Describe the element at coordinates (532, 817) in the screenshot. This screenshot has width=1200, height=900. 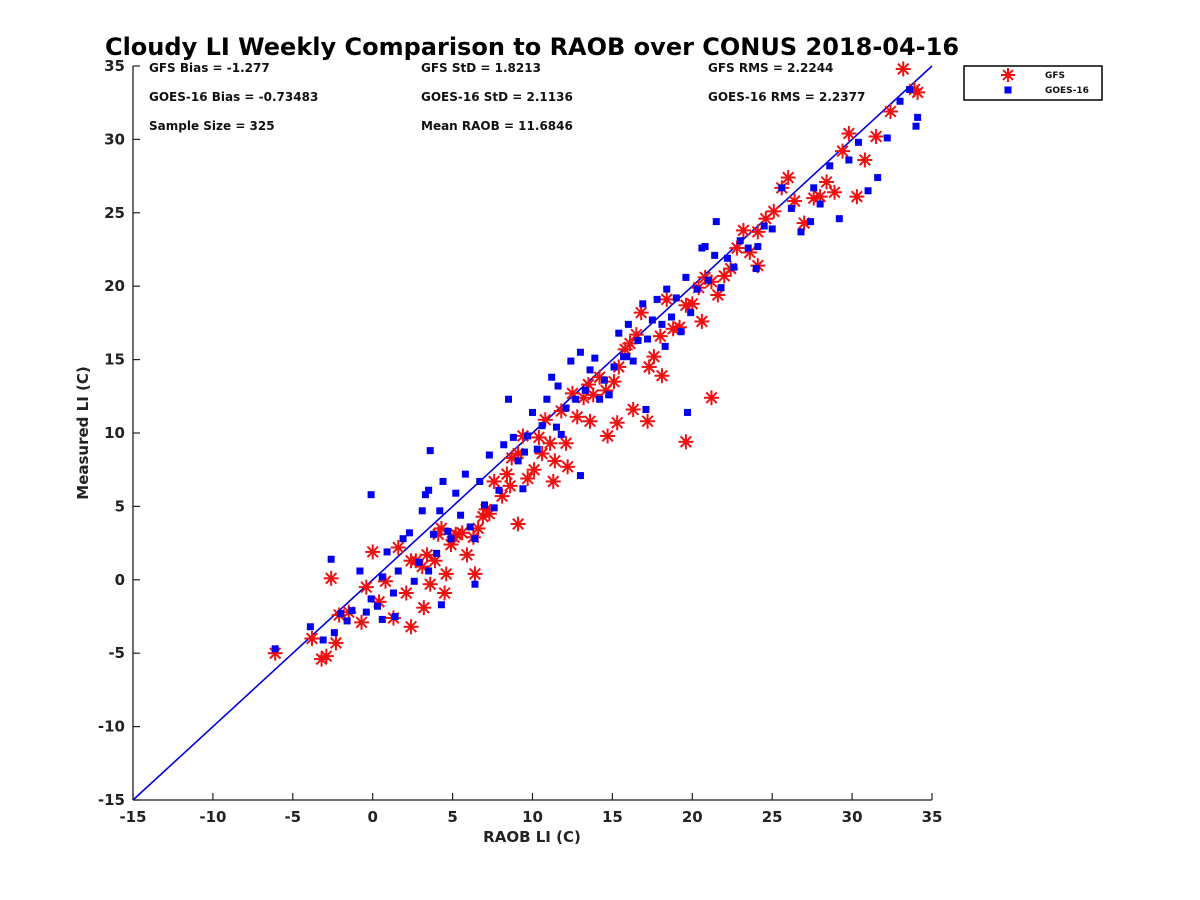
I see `x-tick-label: 10` at that location.